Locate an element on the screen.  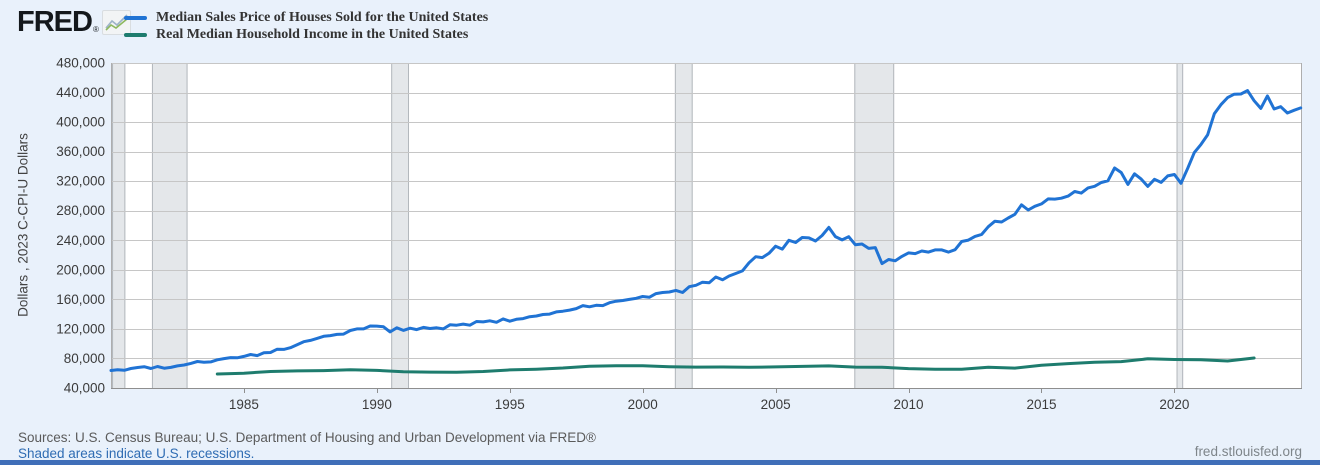
x-tick-label: 2005 is located at coordinates (776, 404).